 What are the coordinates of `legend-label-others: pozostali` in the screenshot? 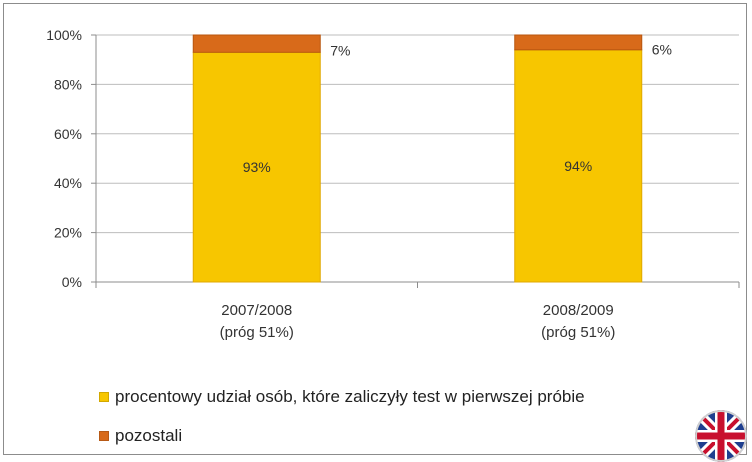 It's located at (149, 435).